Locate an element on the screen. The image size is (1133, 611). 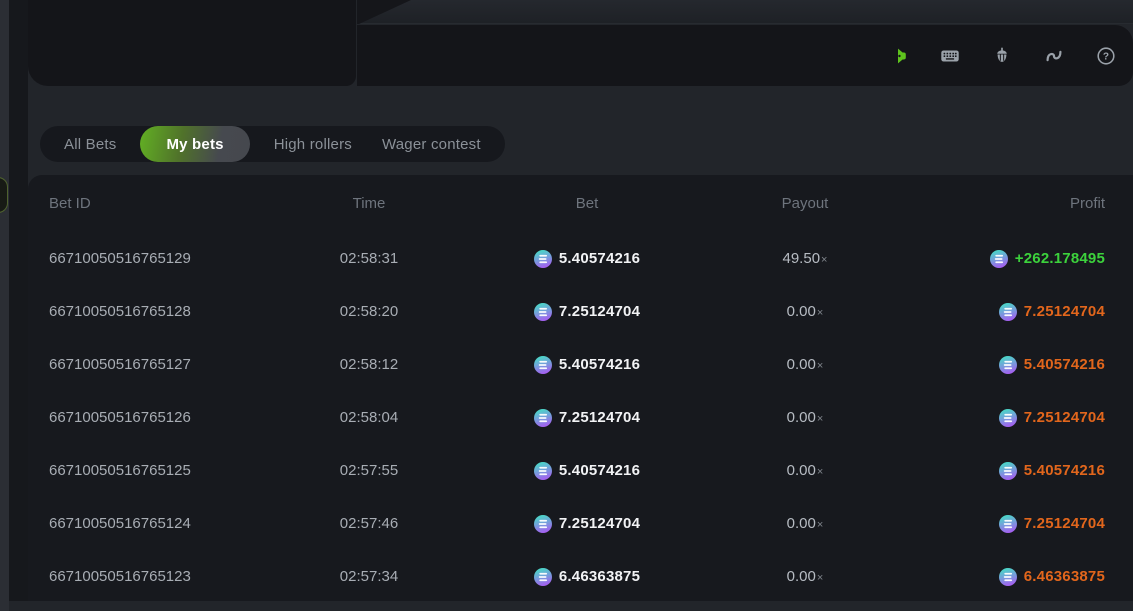
help-icon: ? is located at coordinates (1106, 56).